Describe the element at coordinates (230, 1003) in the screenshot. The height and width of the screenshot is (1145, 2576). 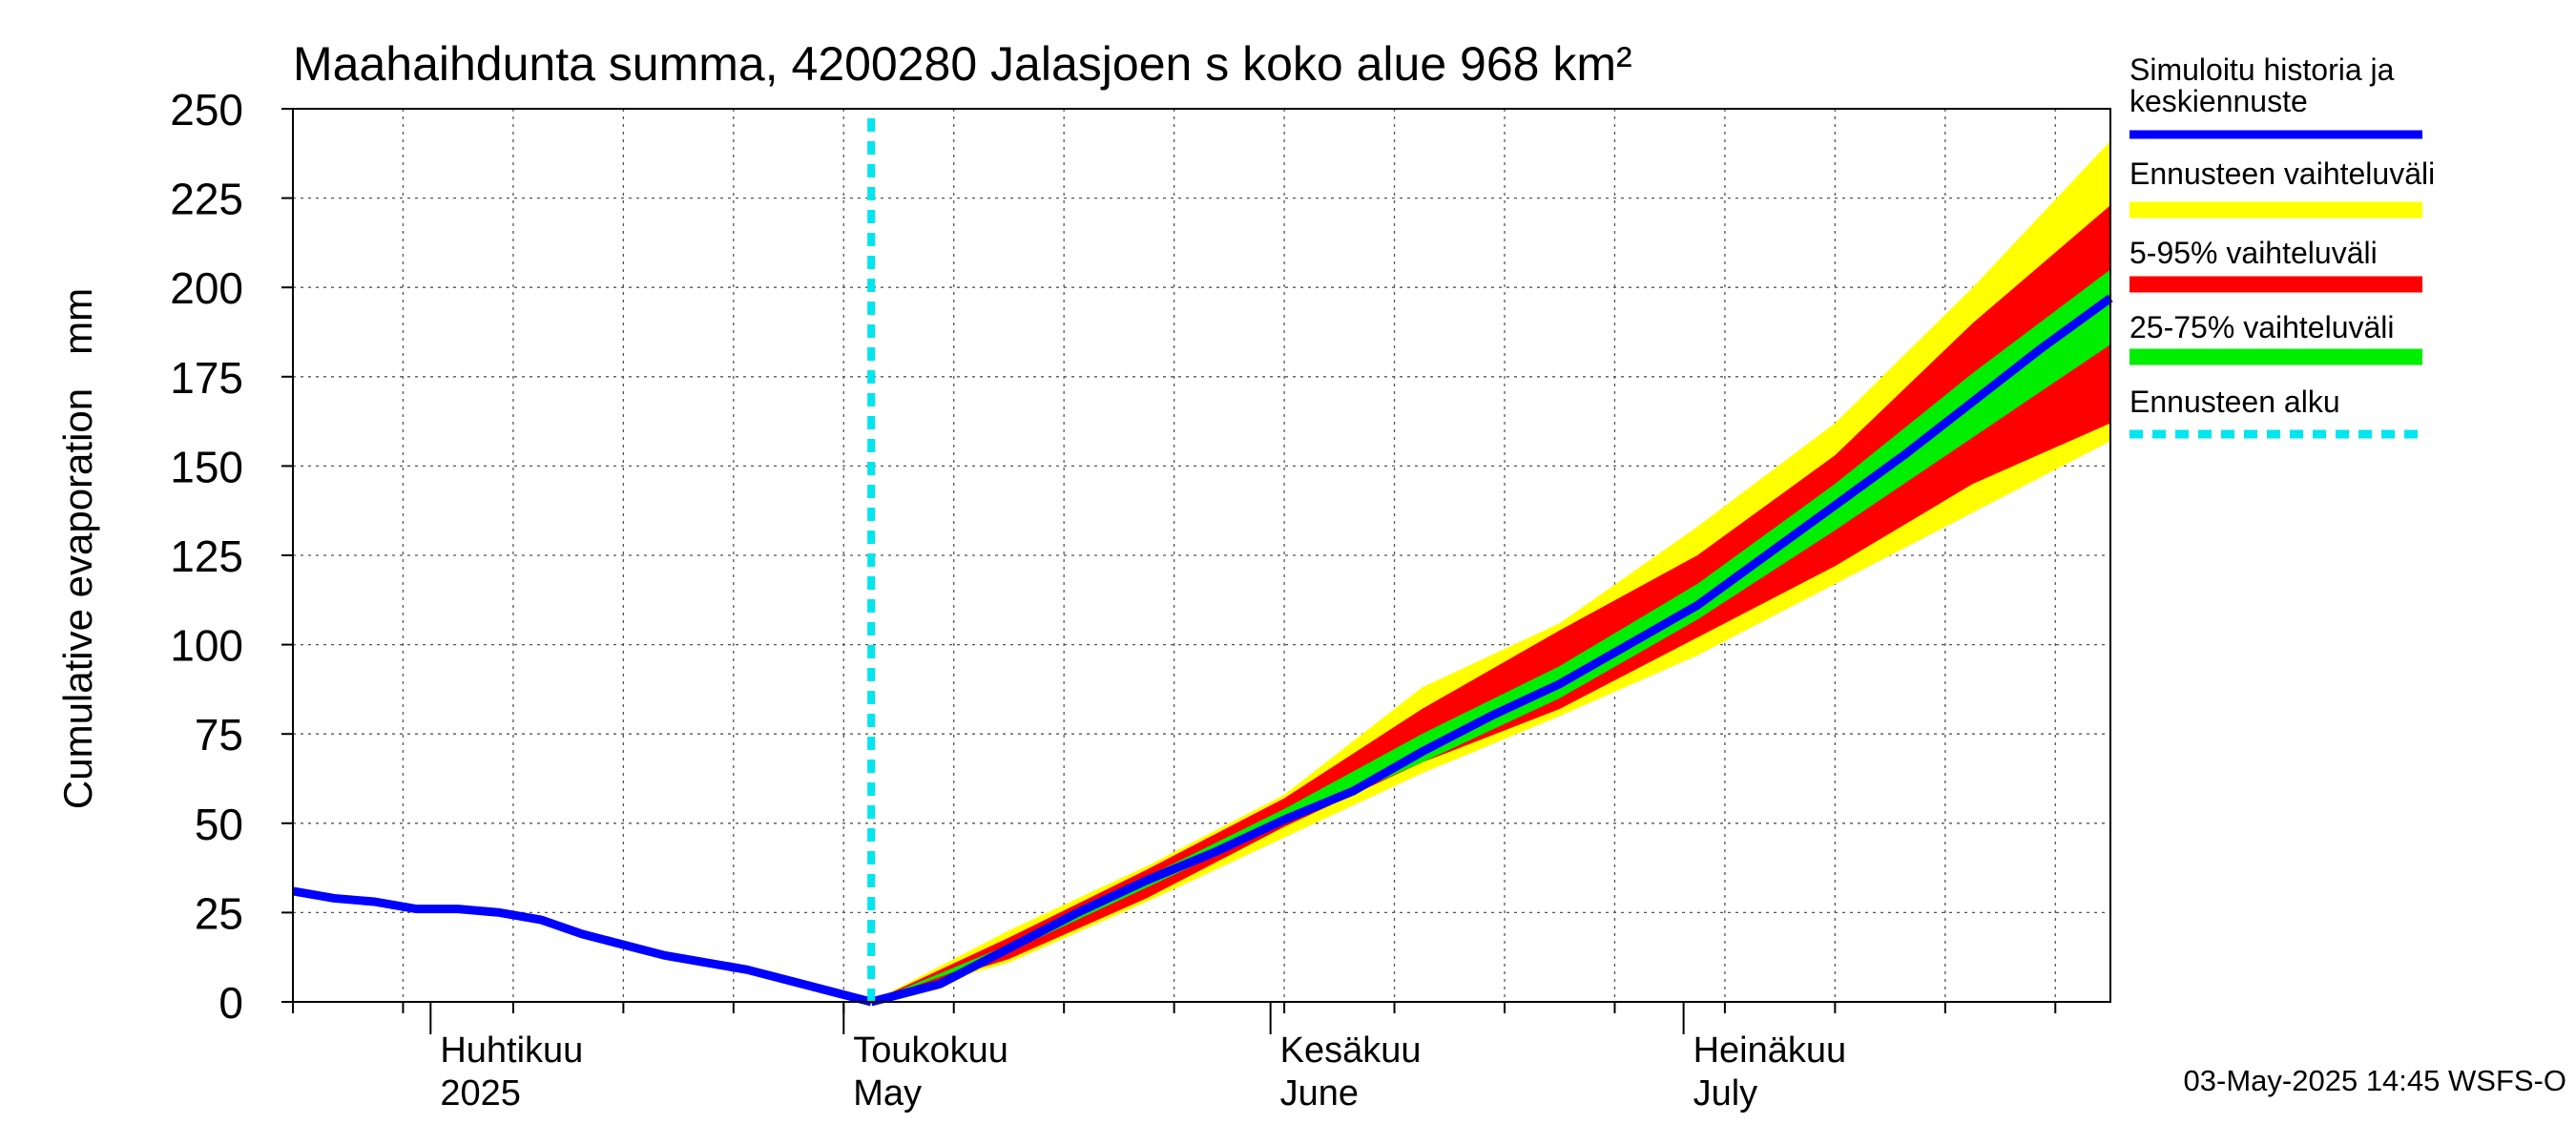
I see `y-tick-label: 0` at that location.